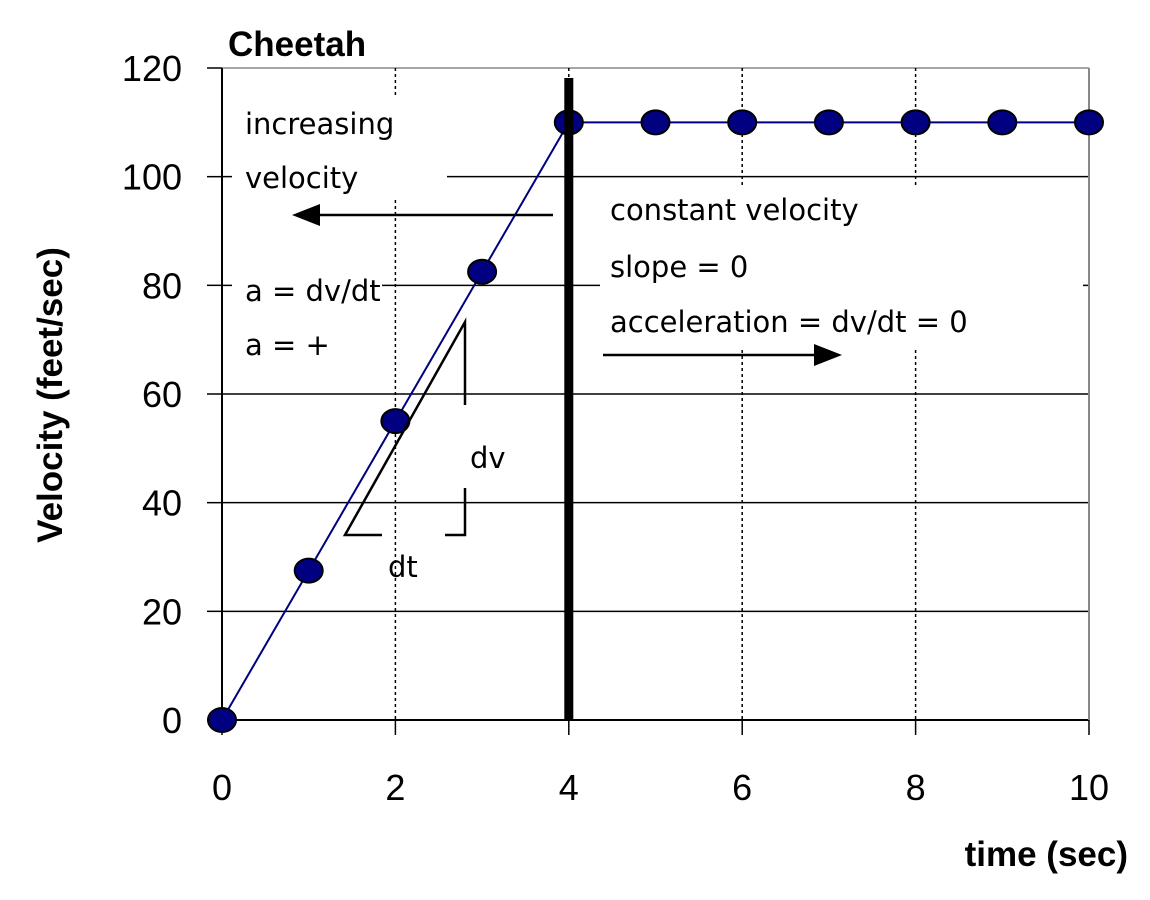 The image size is (1150, 900). Describe the element at coordinates (722, 355) in the screenshot. I see `right-arrow` at that location.